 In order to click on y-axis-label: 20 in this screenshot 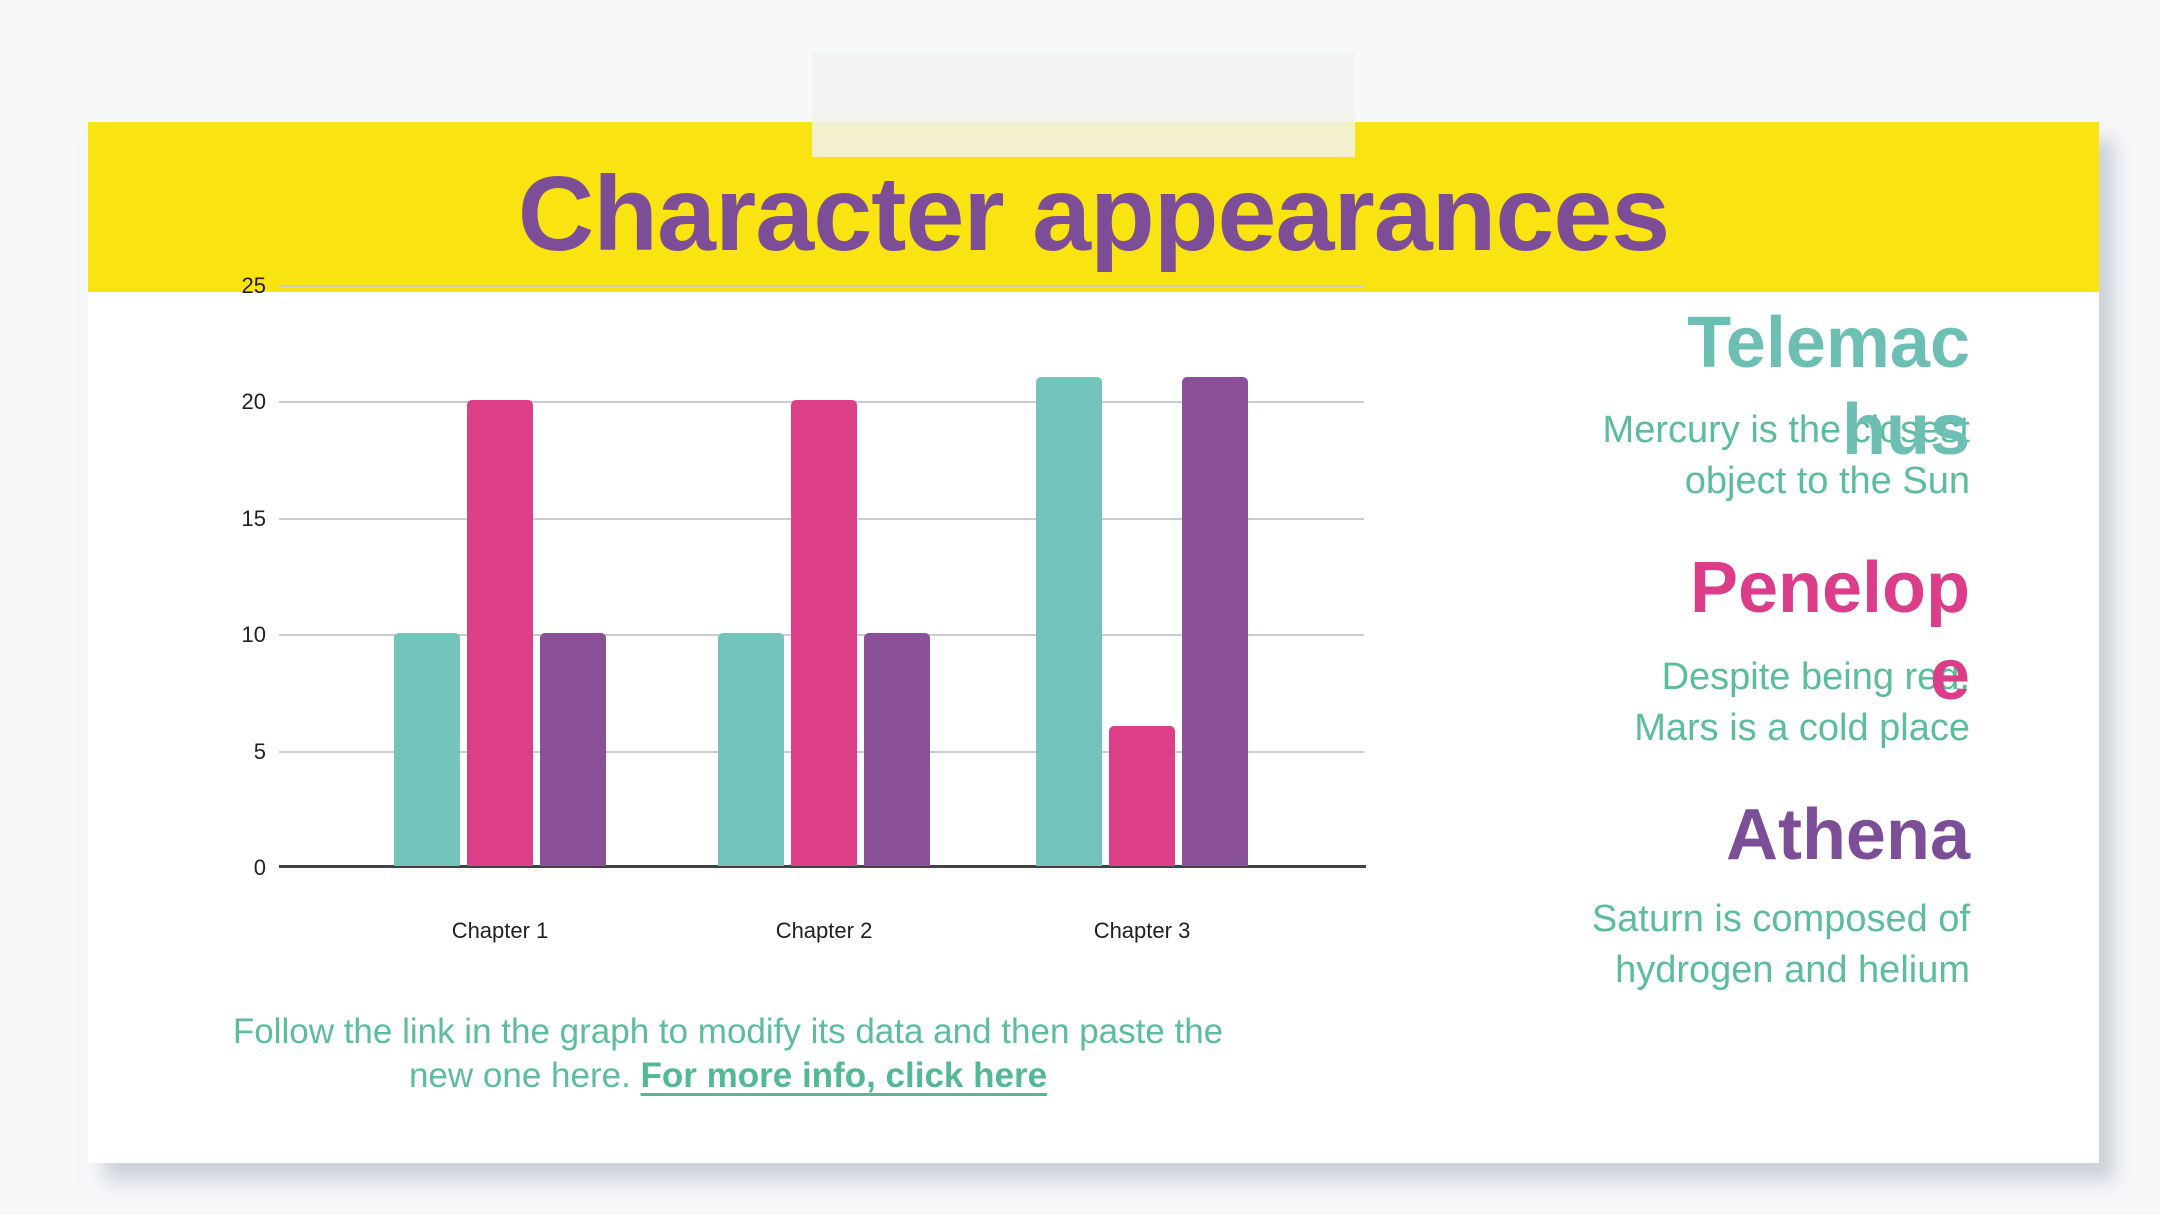, I will do `click(253, 402)`.